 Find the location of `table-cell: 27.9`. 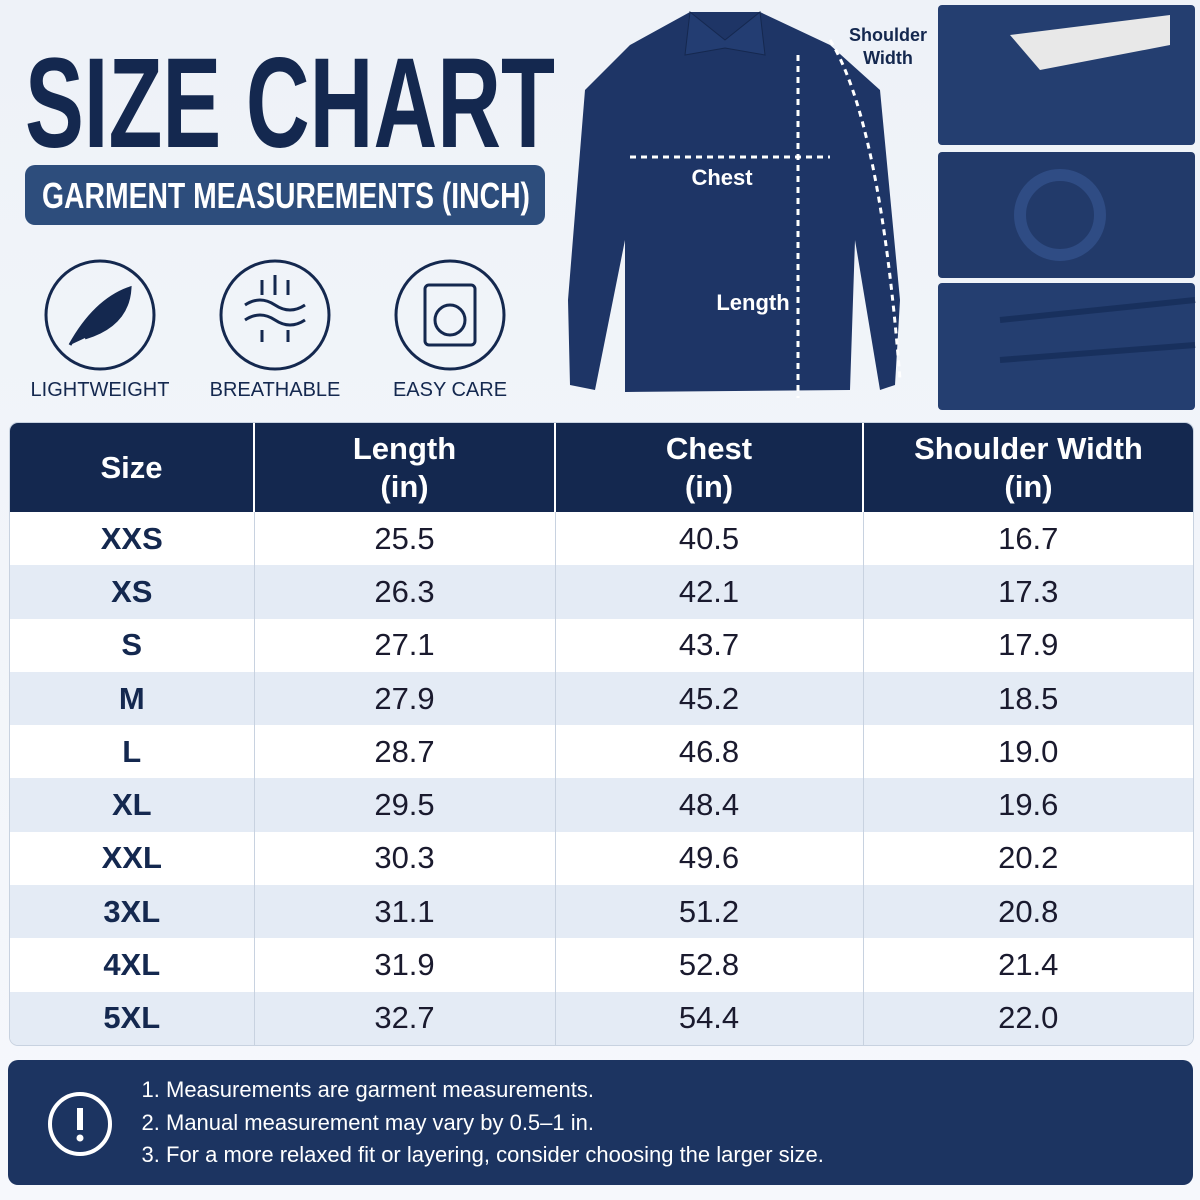

table-cell: 27.9 is located at coordinates (405, 698).